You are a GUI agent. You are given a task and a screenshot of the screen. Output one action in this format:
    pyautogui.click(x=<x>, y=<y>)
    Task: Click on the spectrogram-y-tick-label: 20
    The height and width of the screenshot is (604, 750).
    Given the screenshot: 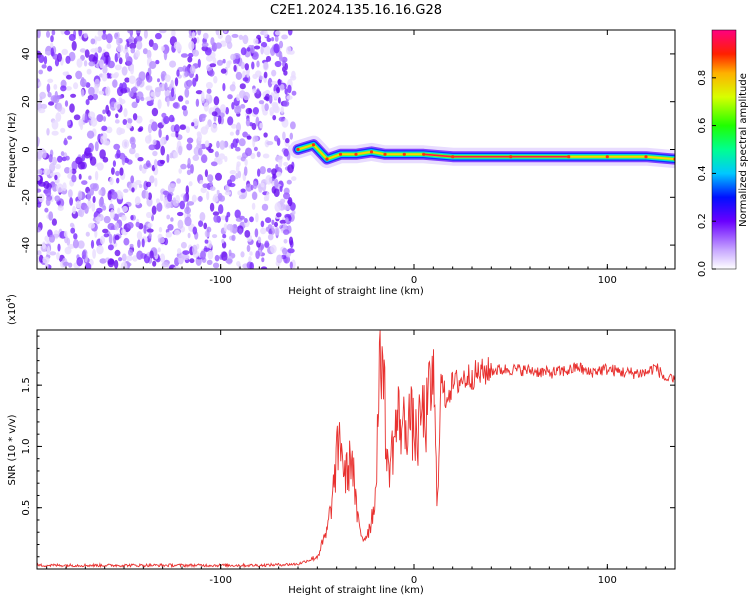 What is the action you would take?
    pyautogui.click(x=26, y=101)
    